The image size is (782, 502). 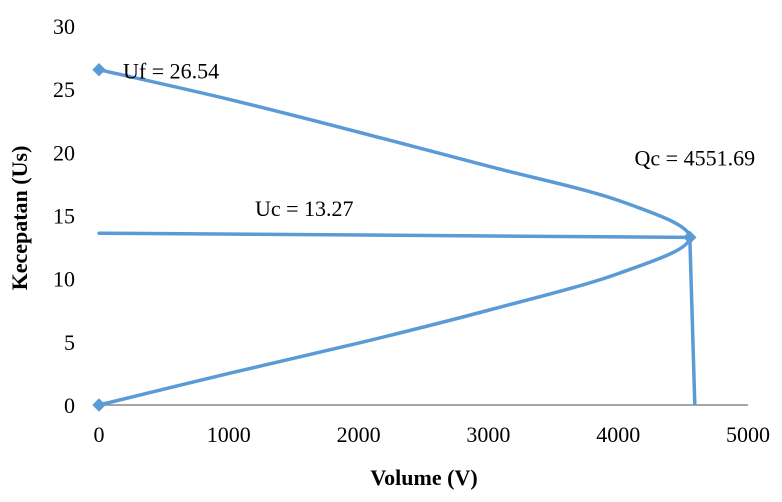 I want to click on y-tick-label: 15, so click(x=64, y=216).